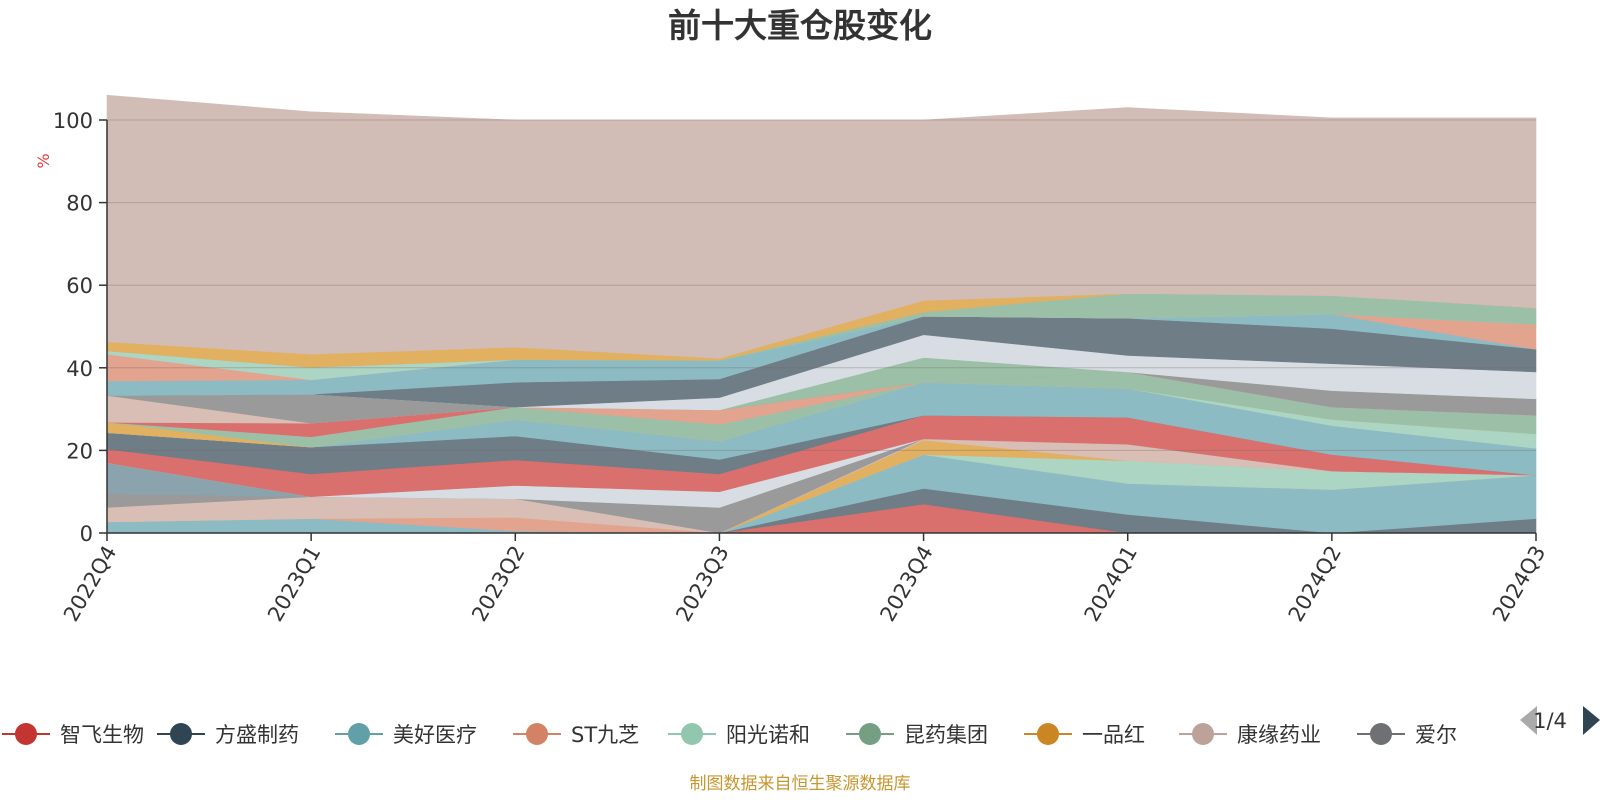 The width and height of the screenshot is (1600, 800). I want to click on legend-item: 智飞生物, so click(73, 735).